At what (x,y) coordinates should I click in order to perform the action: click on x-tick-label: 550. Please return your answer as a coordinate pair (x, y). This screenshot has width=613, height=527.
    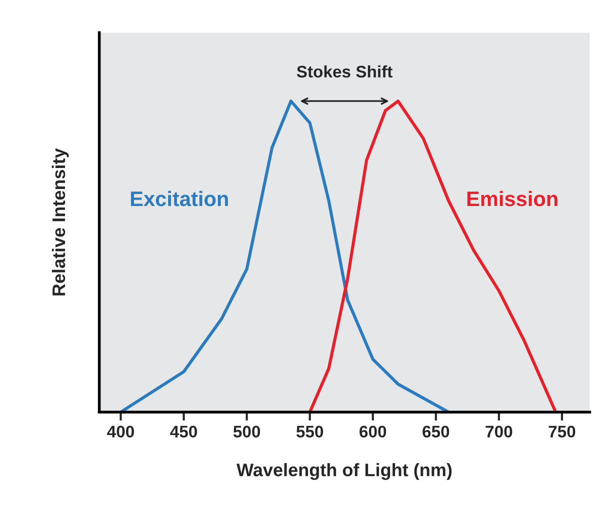
    Looking at the image, I should click on (310, 432).